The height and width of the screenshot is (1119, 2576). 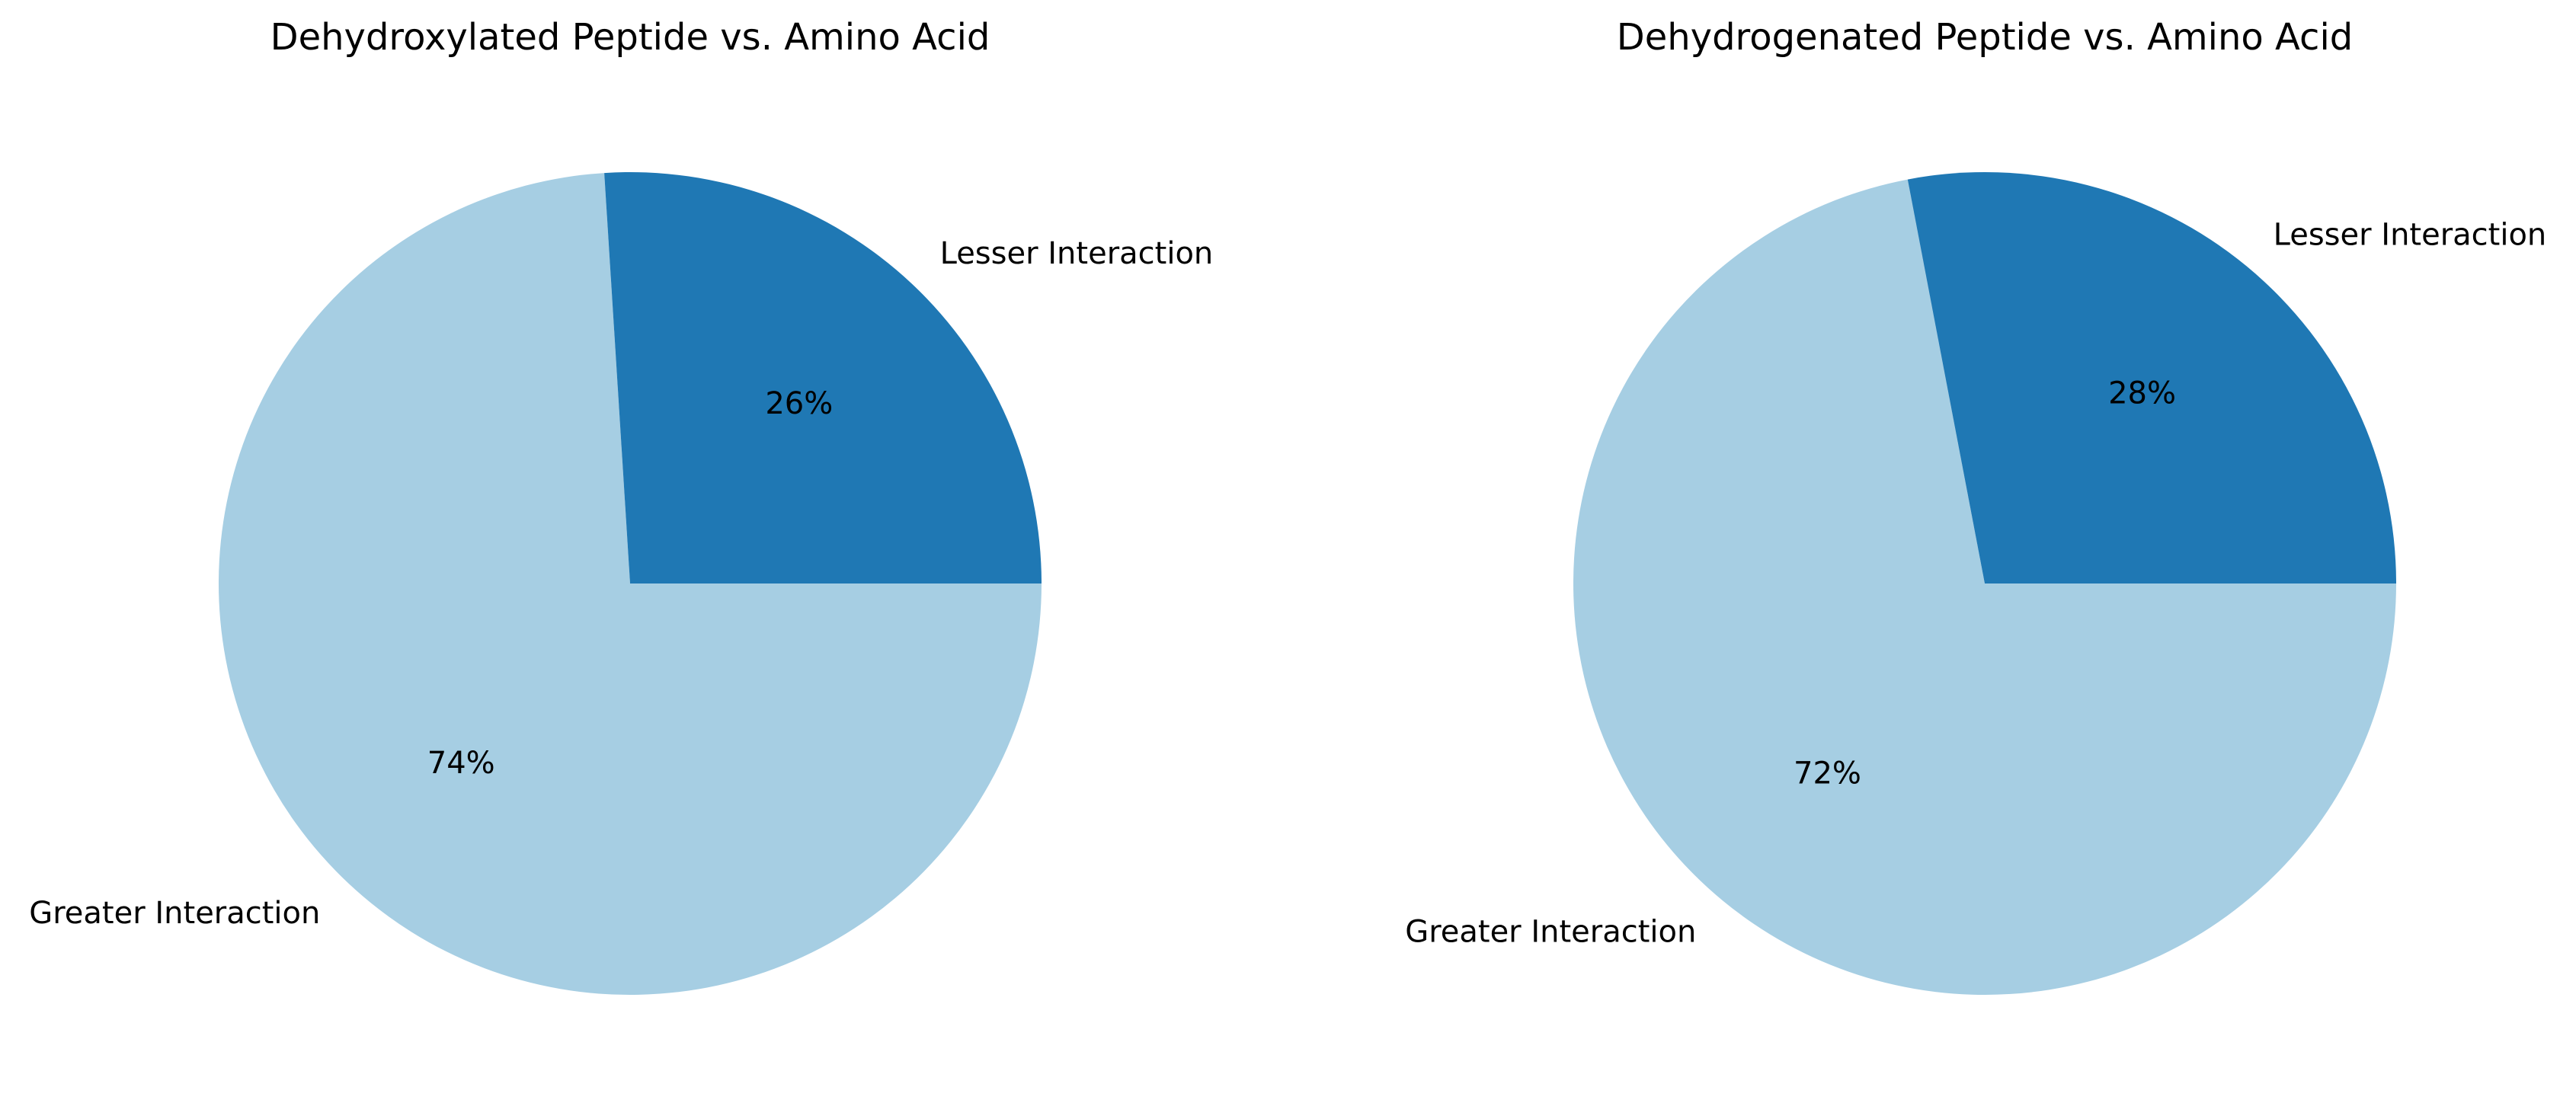 I want to click on chart-title: Dehydroxylated Peptide vs. Amino Acid, so click(x=630, y=37).